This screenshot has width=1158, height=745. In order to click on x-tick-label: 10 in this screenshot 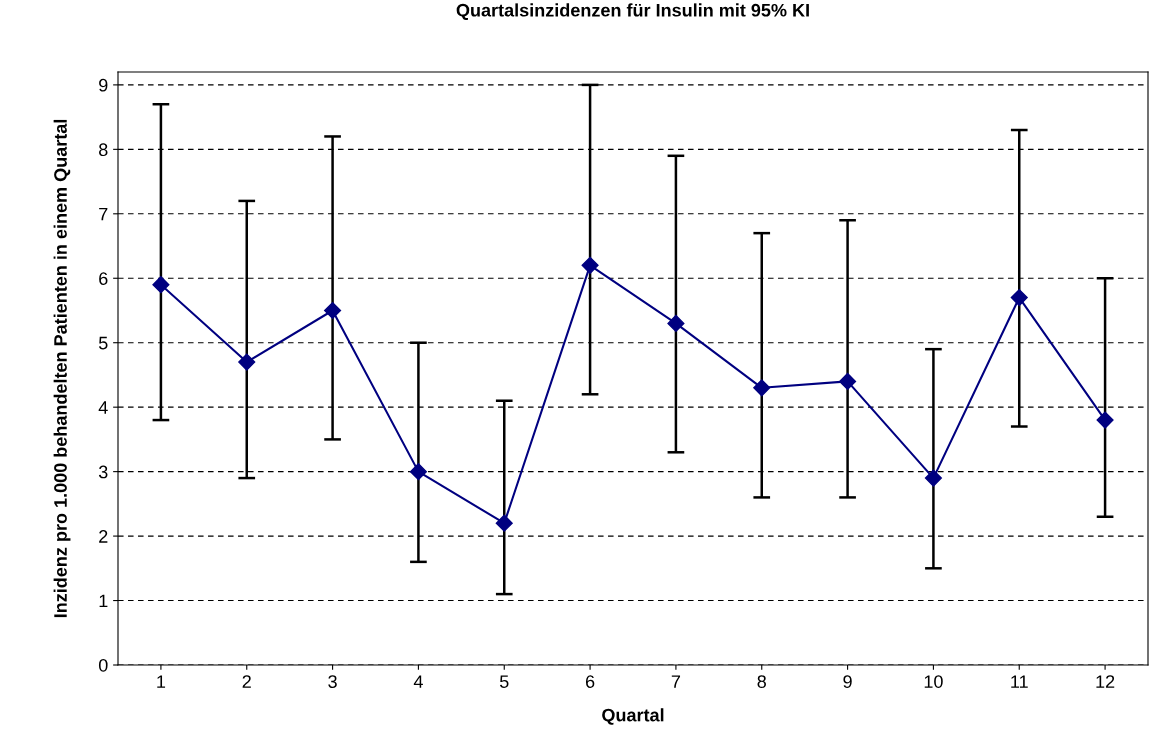, I will do `click(933, 681)`.